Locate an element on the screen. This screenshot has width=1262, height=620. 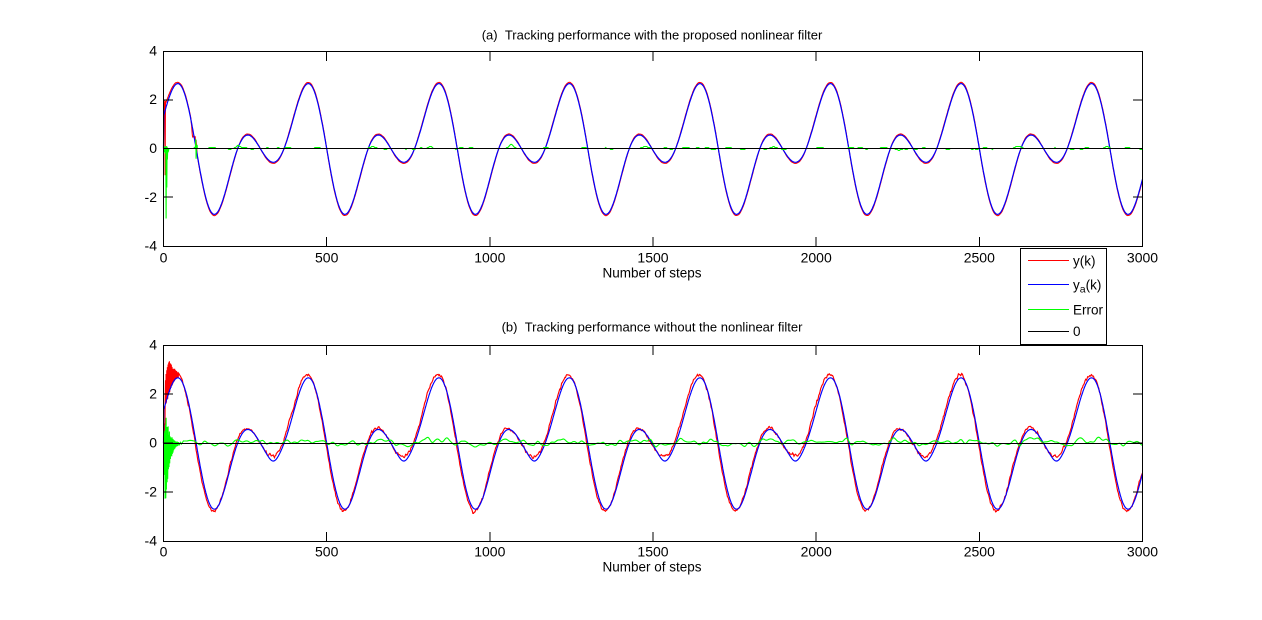
svg-text: y(k) is located at coordinates (1084, 261).